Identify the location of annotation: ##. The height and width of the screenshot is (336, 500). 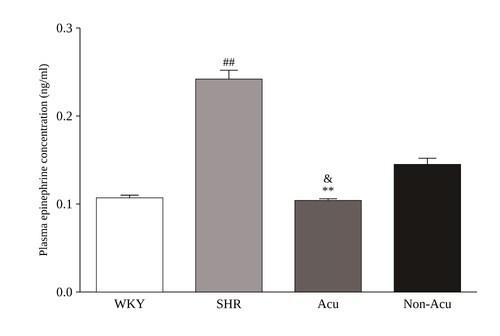
(229, 62).